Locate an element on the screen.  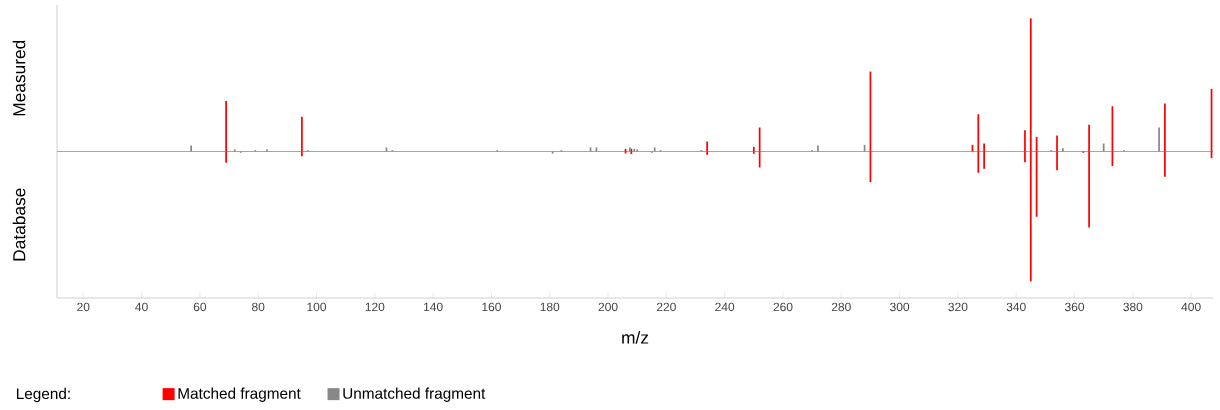
legend-label: Matched fragment is located at coordinates (239, 394).